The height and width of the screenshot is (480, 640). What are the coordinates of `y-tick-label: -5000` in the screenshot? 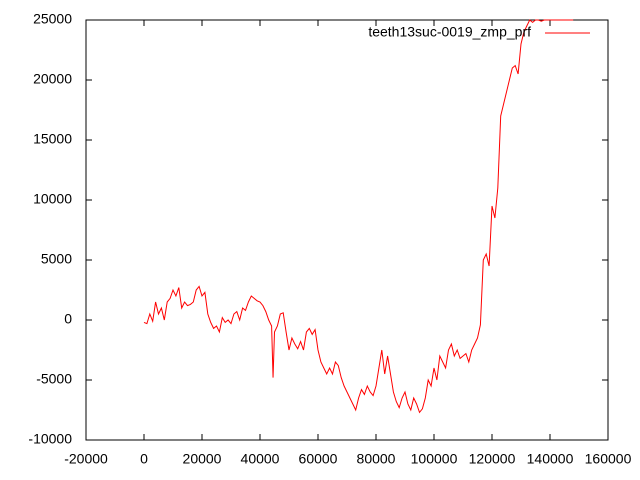 It's located at (54, 379).